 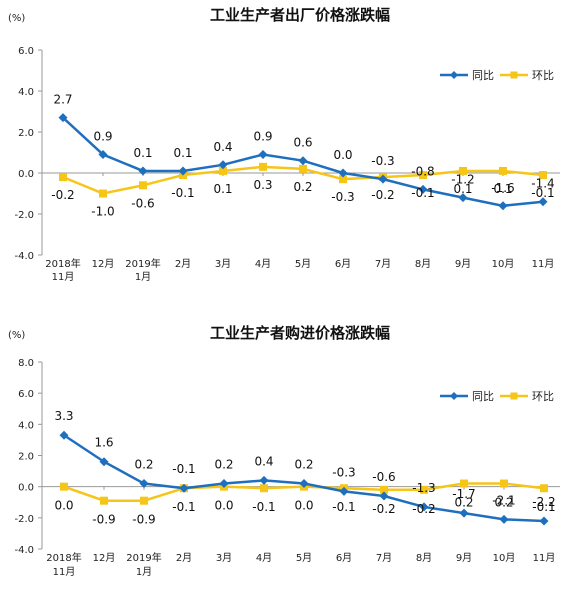 What do you see at coordinates (102, 212) in the screenshot?
I see `data-label-环比: -1.0` at bounding box center [102, 212].